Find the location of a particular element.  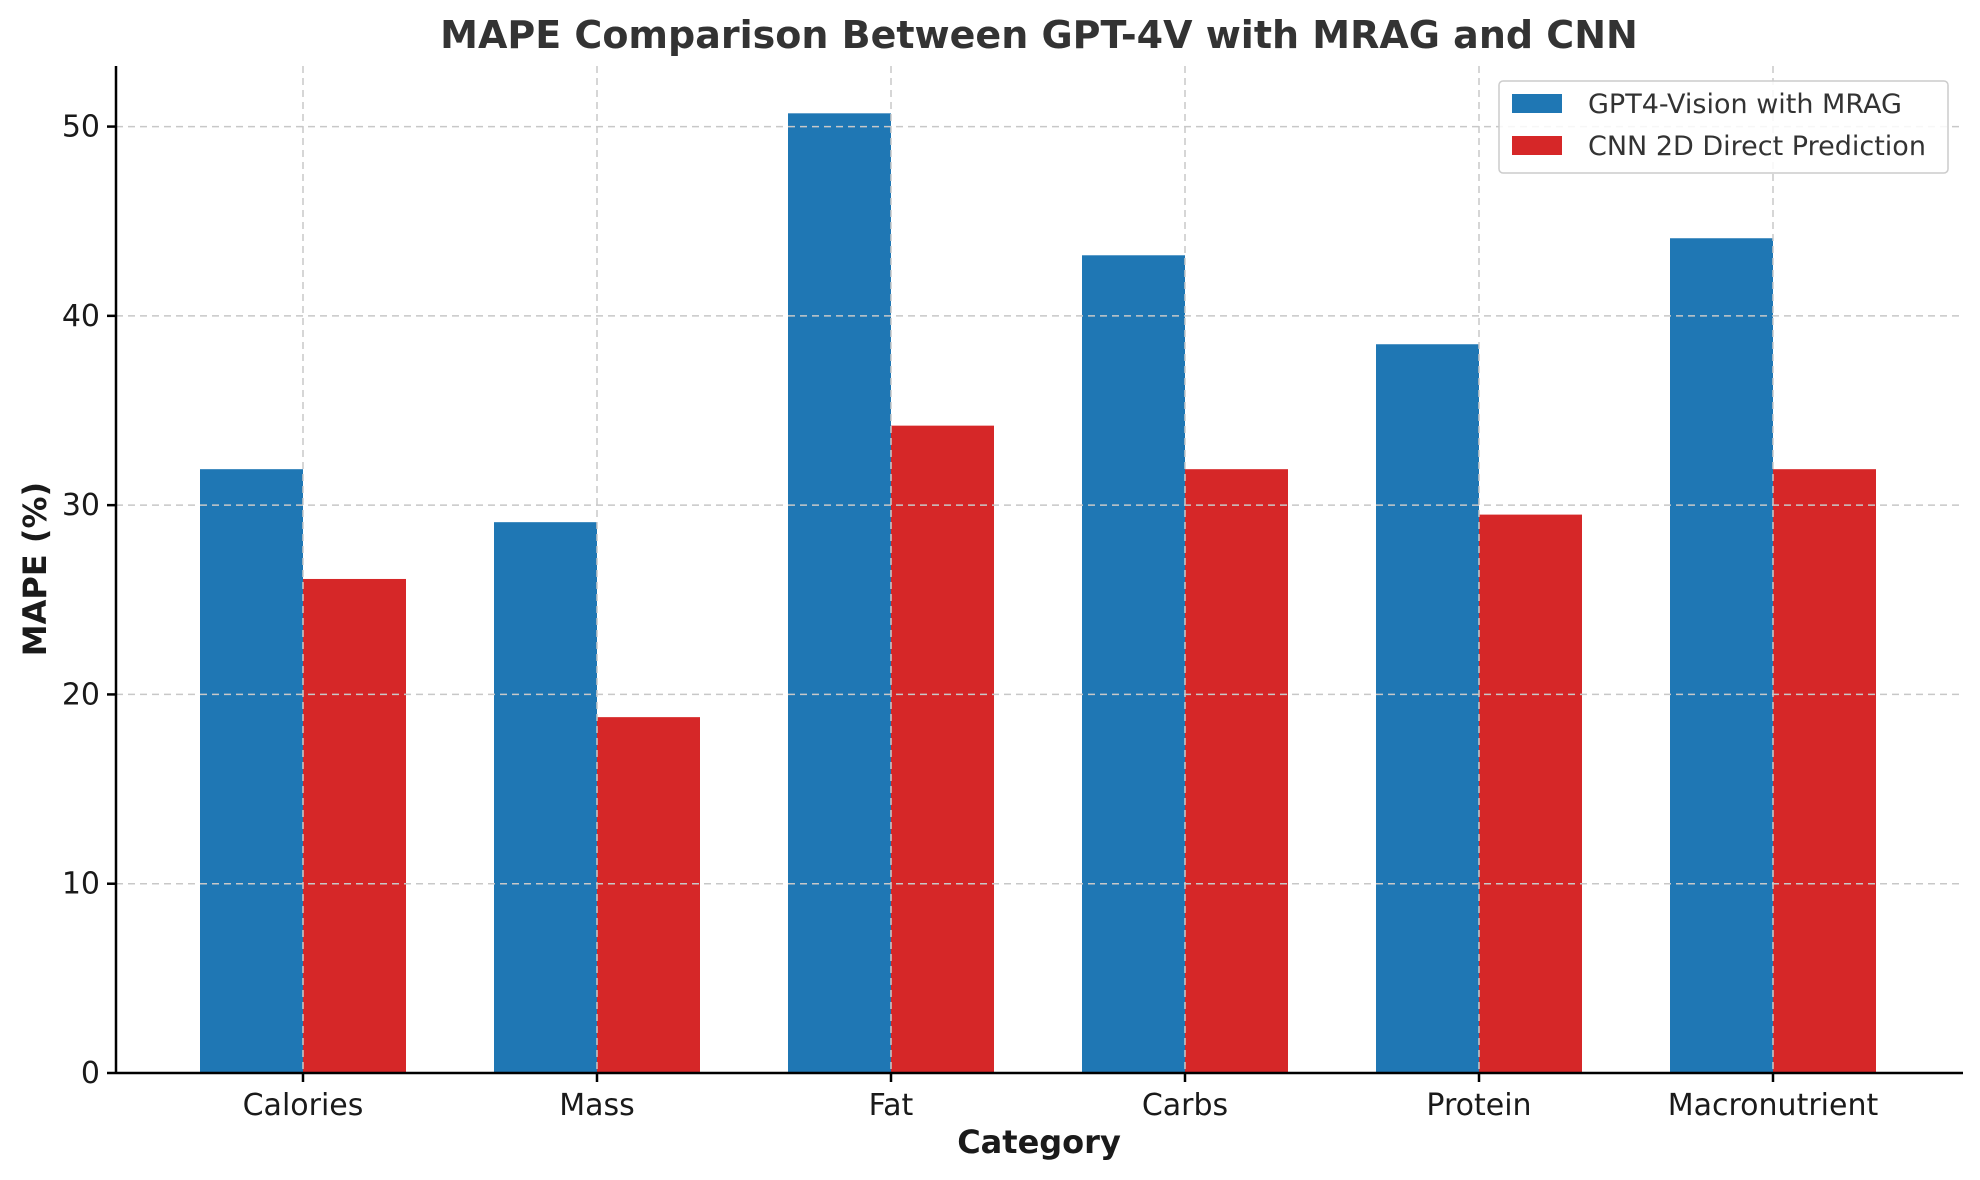

legend-swatch-cnn is located at coordinates (1537, 145).